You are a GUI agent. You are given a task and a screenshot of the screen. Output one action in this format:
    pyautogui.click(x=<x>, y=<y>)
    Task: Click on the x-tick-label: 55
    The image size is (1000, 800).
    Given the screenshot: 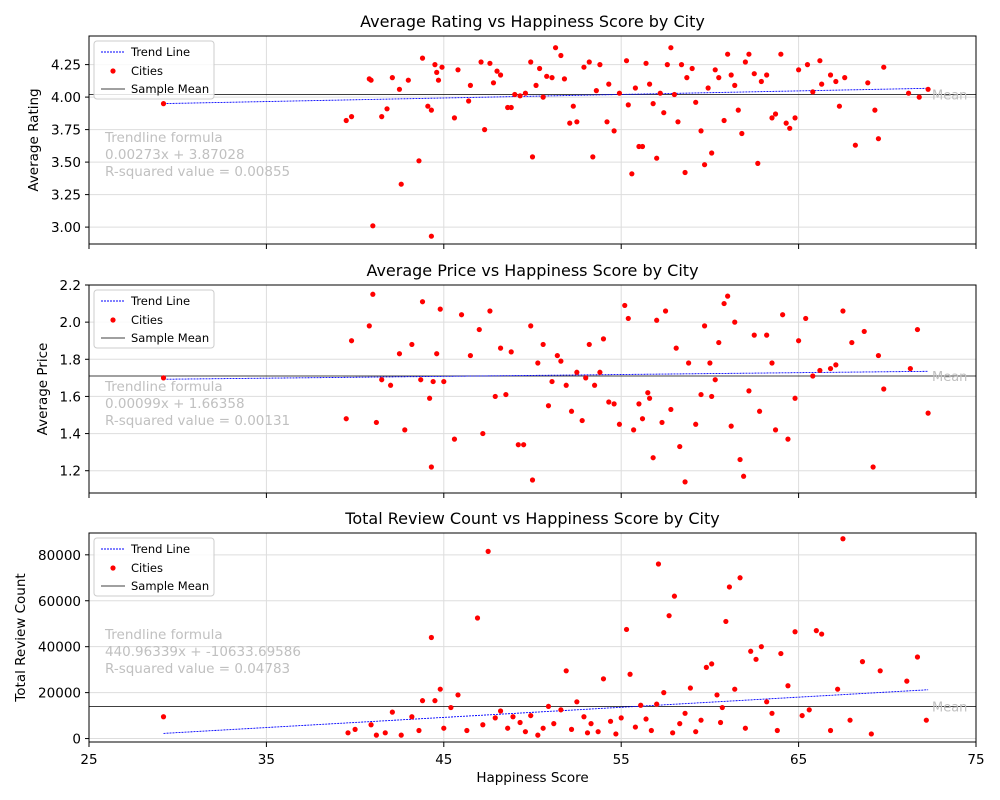 What is the action you would take?
    pyautogui.click(x=621, y=760)
    